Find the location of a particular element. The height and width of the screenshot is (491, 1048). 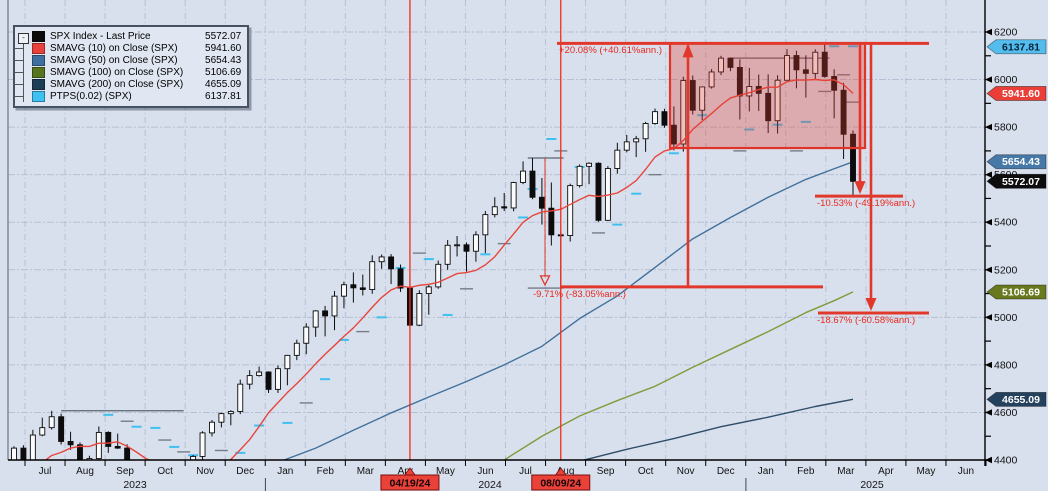

legend-tree-line is located at coordinates (23, 71).